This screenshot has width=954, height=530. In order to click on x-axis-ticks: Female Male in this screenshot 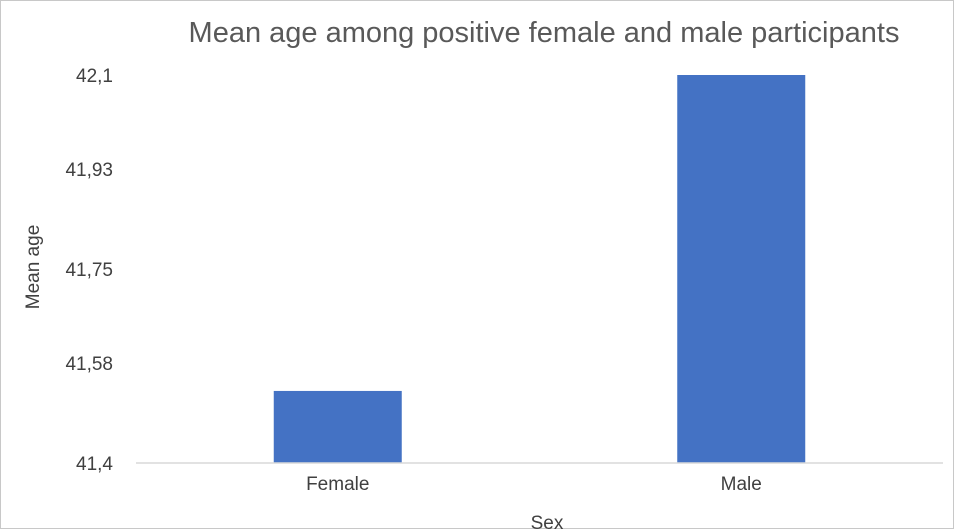, I will do `click(534, 484)`.